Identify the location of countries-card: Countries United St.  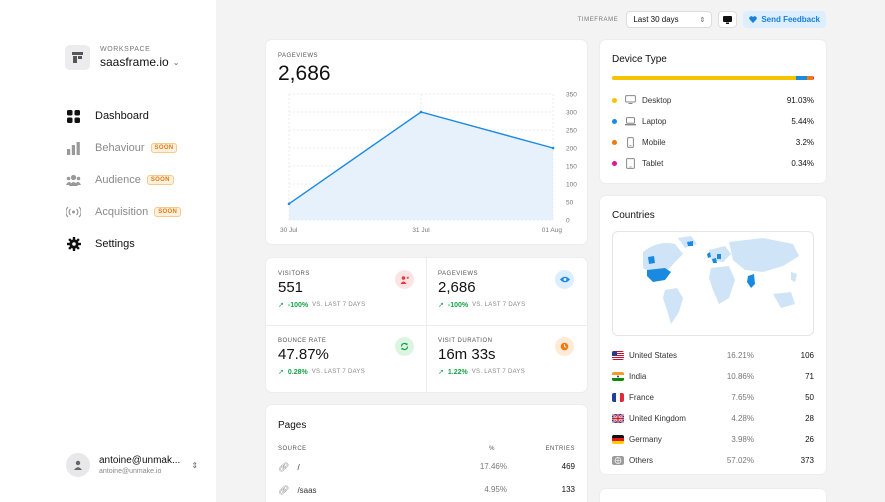
(713, 335).